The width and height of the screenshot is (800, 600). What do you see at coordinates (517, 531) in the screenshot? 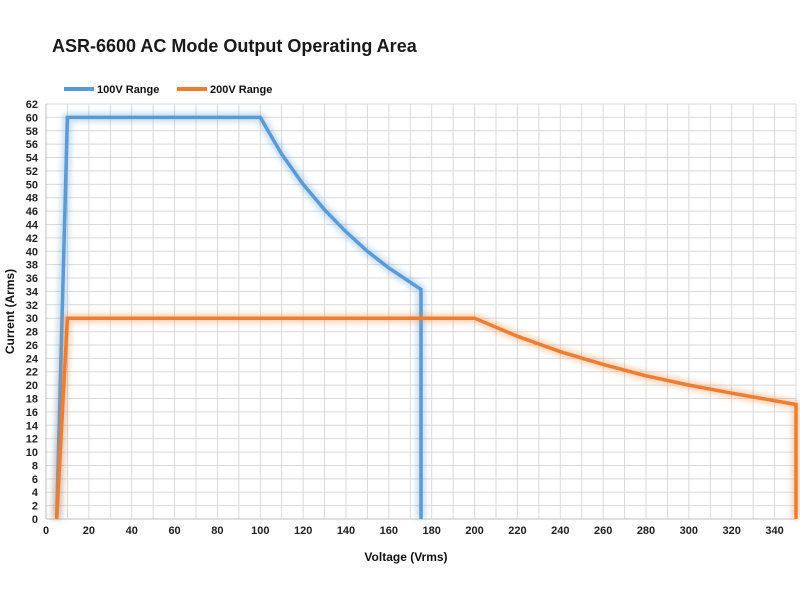
I see `x-tick-label: 220` at bounding box center [517, 531].